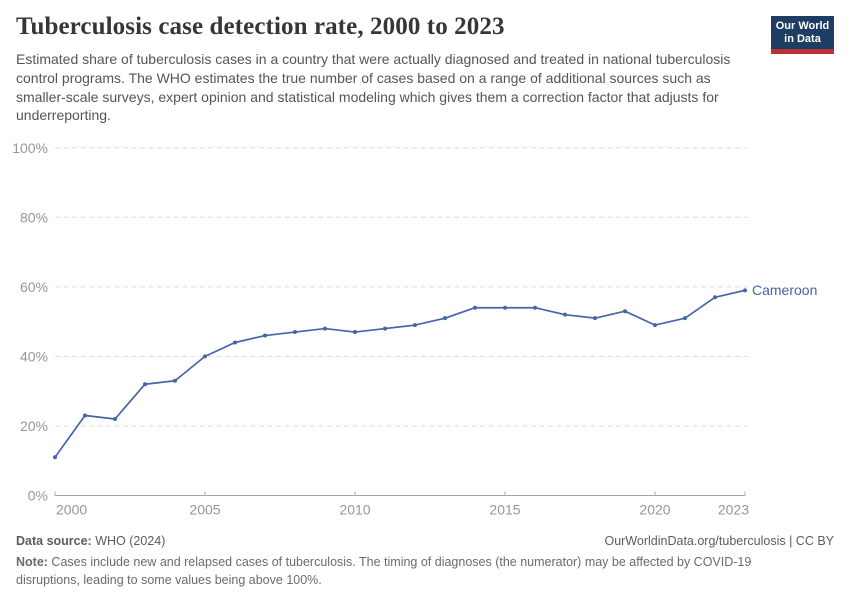 The height and width of the screenshot is (600, 850). Describe the element at coordinates (733, 510) in the screenshot. I see `x-axis-tick-label: 2023` at that location.